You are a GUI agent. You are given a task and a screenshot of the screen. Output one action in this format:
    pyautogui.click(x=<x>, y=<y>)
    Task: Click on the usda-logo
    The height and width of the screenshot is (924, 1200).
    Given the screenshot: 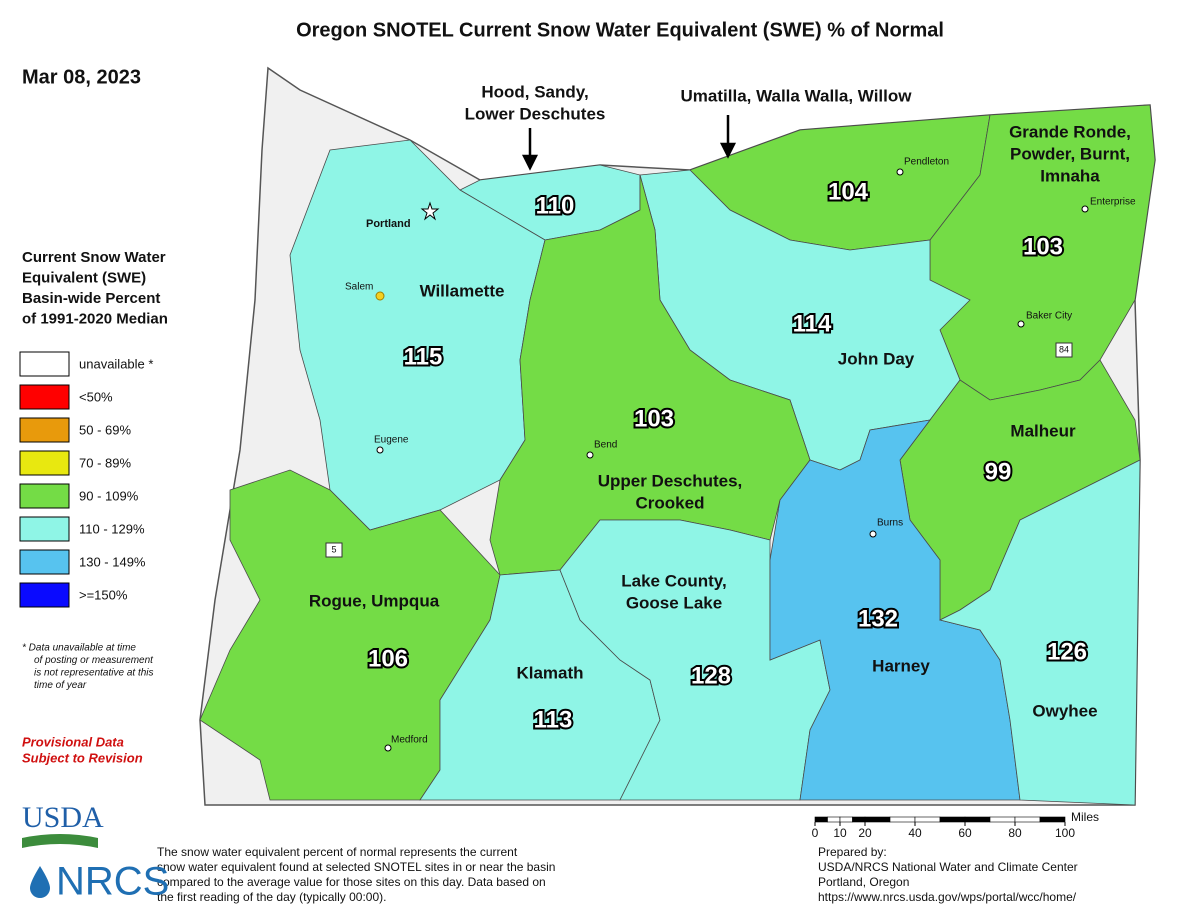 What is the action you would take?
    pyautogui.click(x=60, y=841)
    